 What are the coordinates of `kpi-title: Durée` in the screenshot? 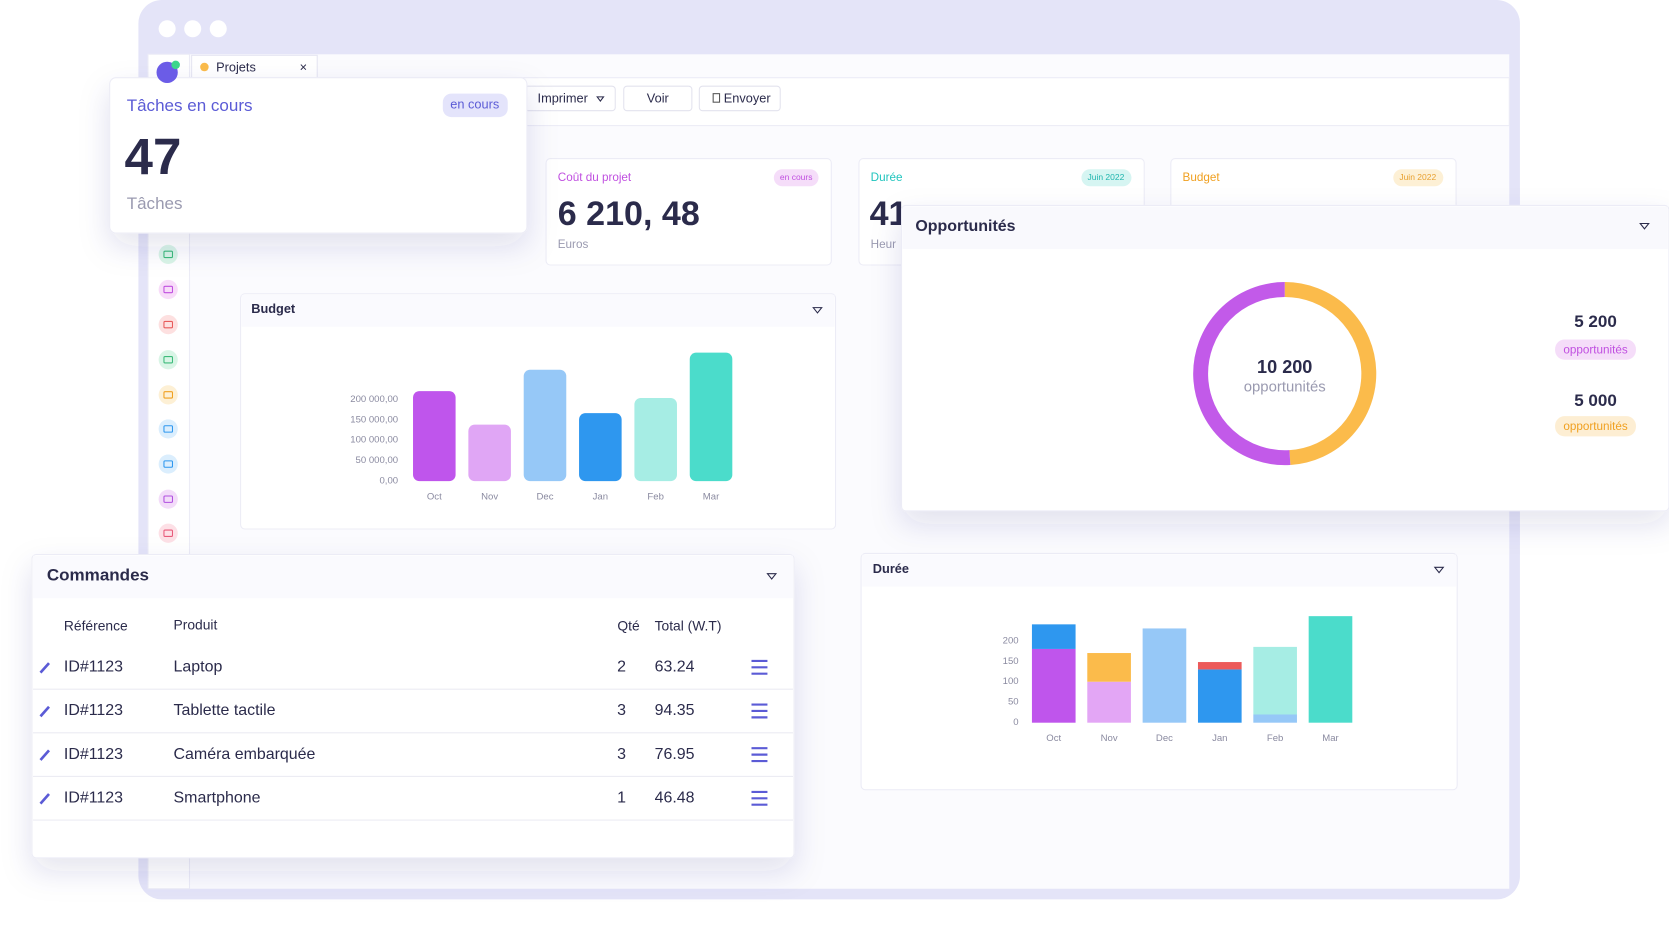 It's located at (887, 177).